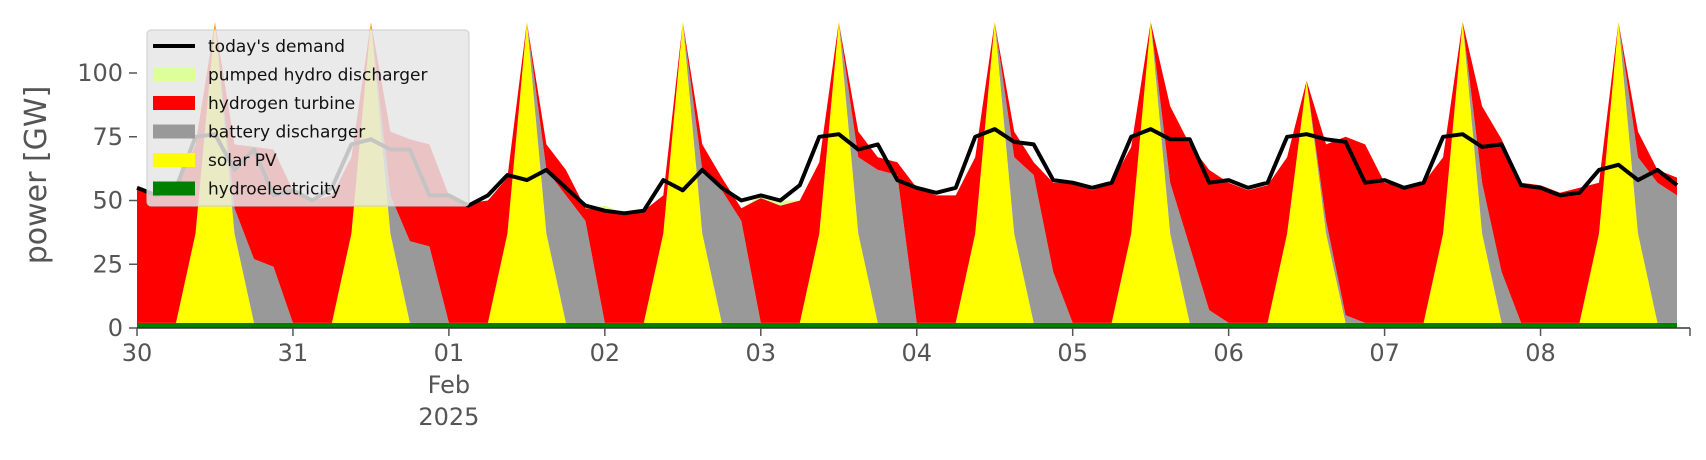  I want to click on x-tick-label: 07, so click(1384, 353).